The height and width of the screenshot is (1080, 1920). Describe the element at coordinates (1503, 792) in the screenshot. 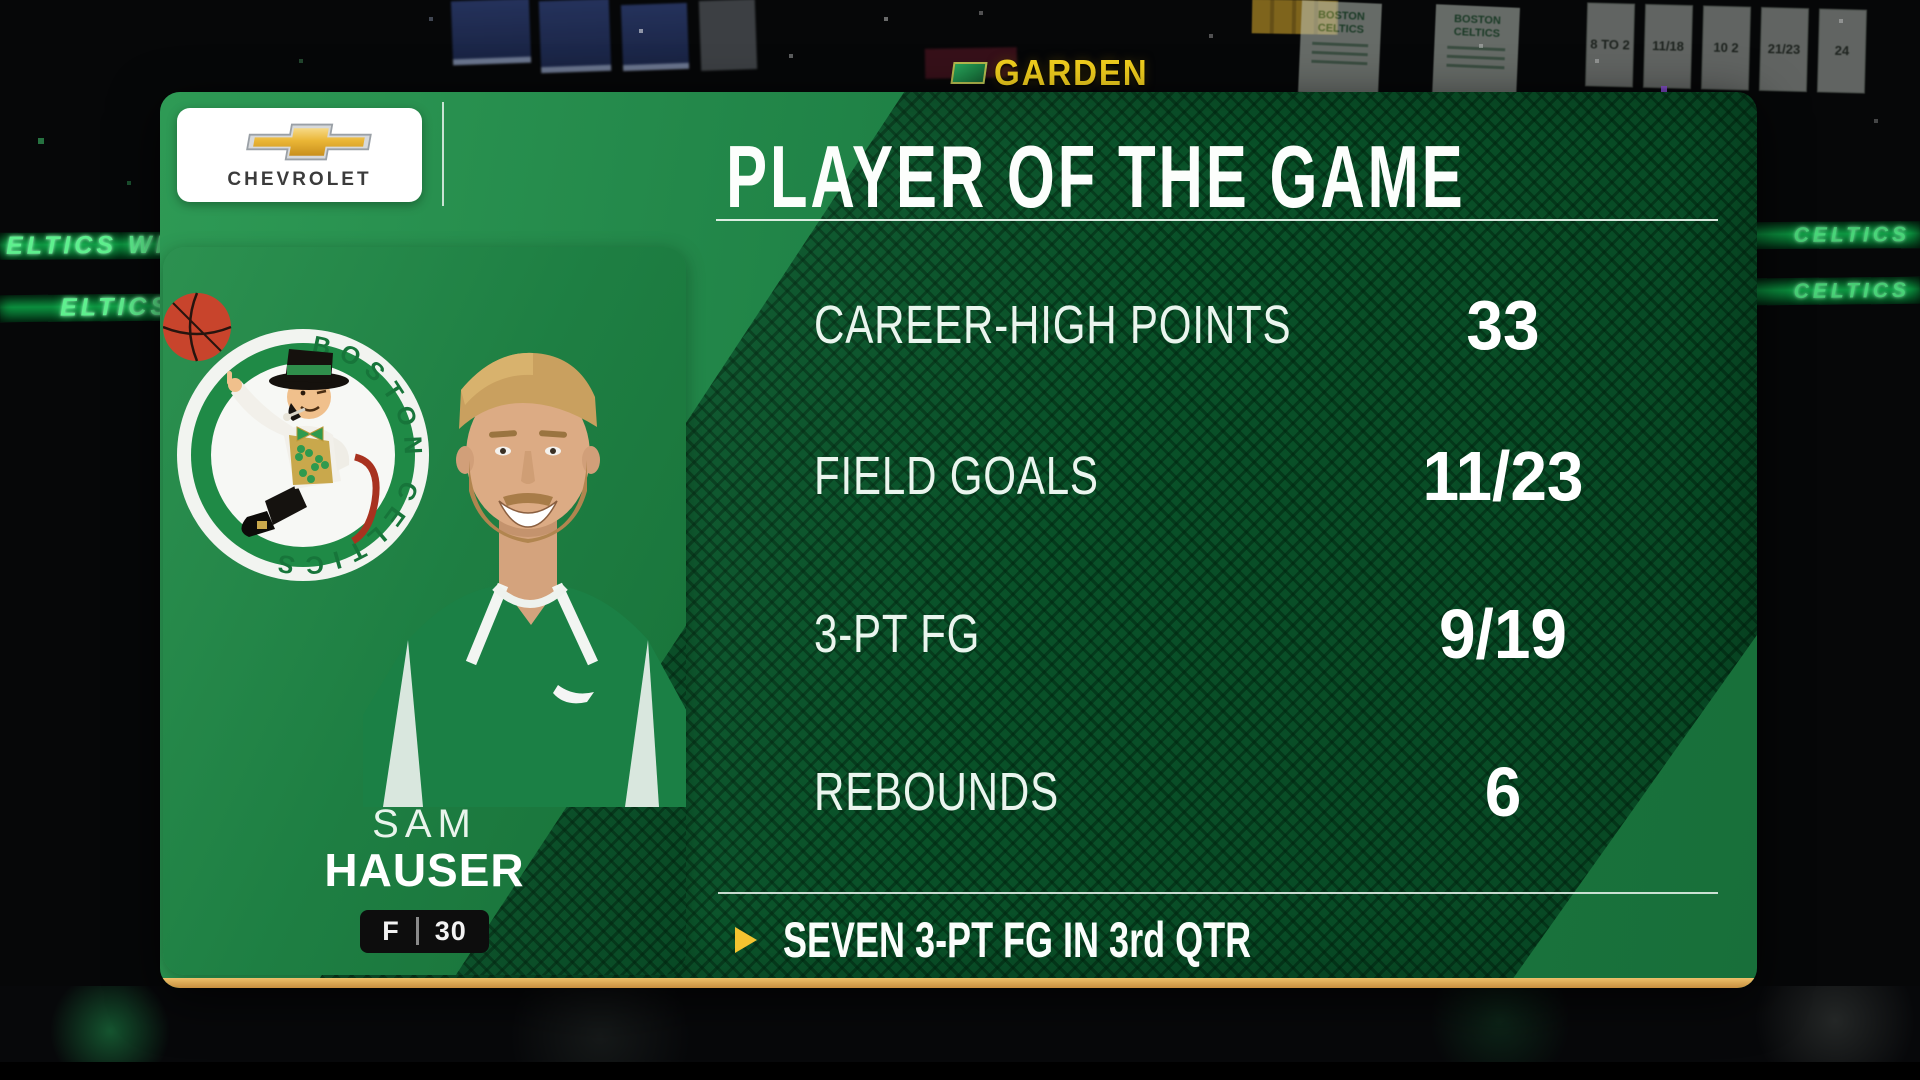

I see `stat-value: 6` at that location.